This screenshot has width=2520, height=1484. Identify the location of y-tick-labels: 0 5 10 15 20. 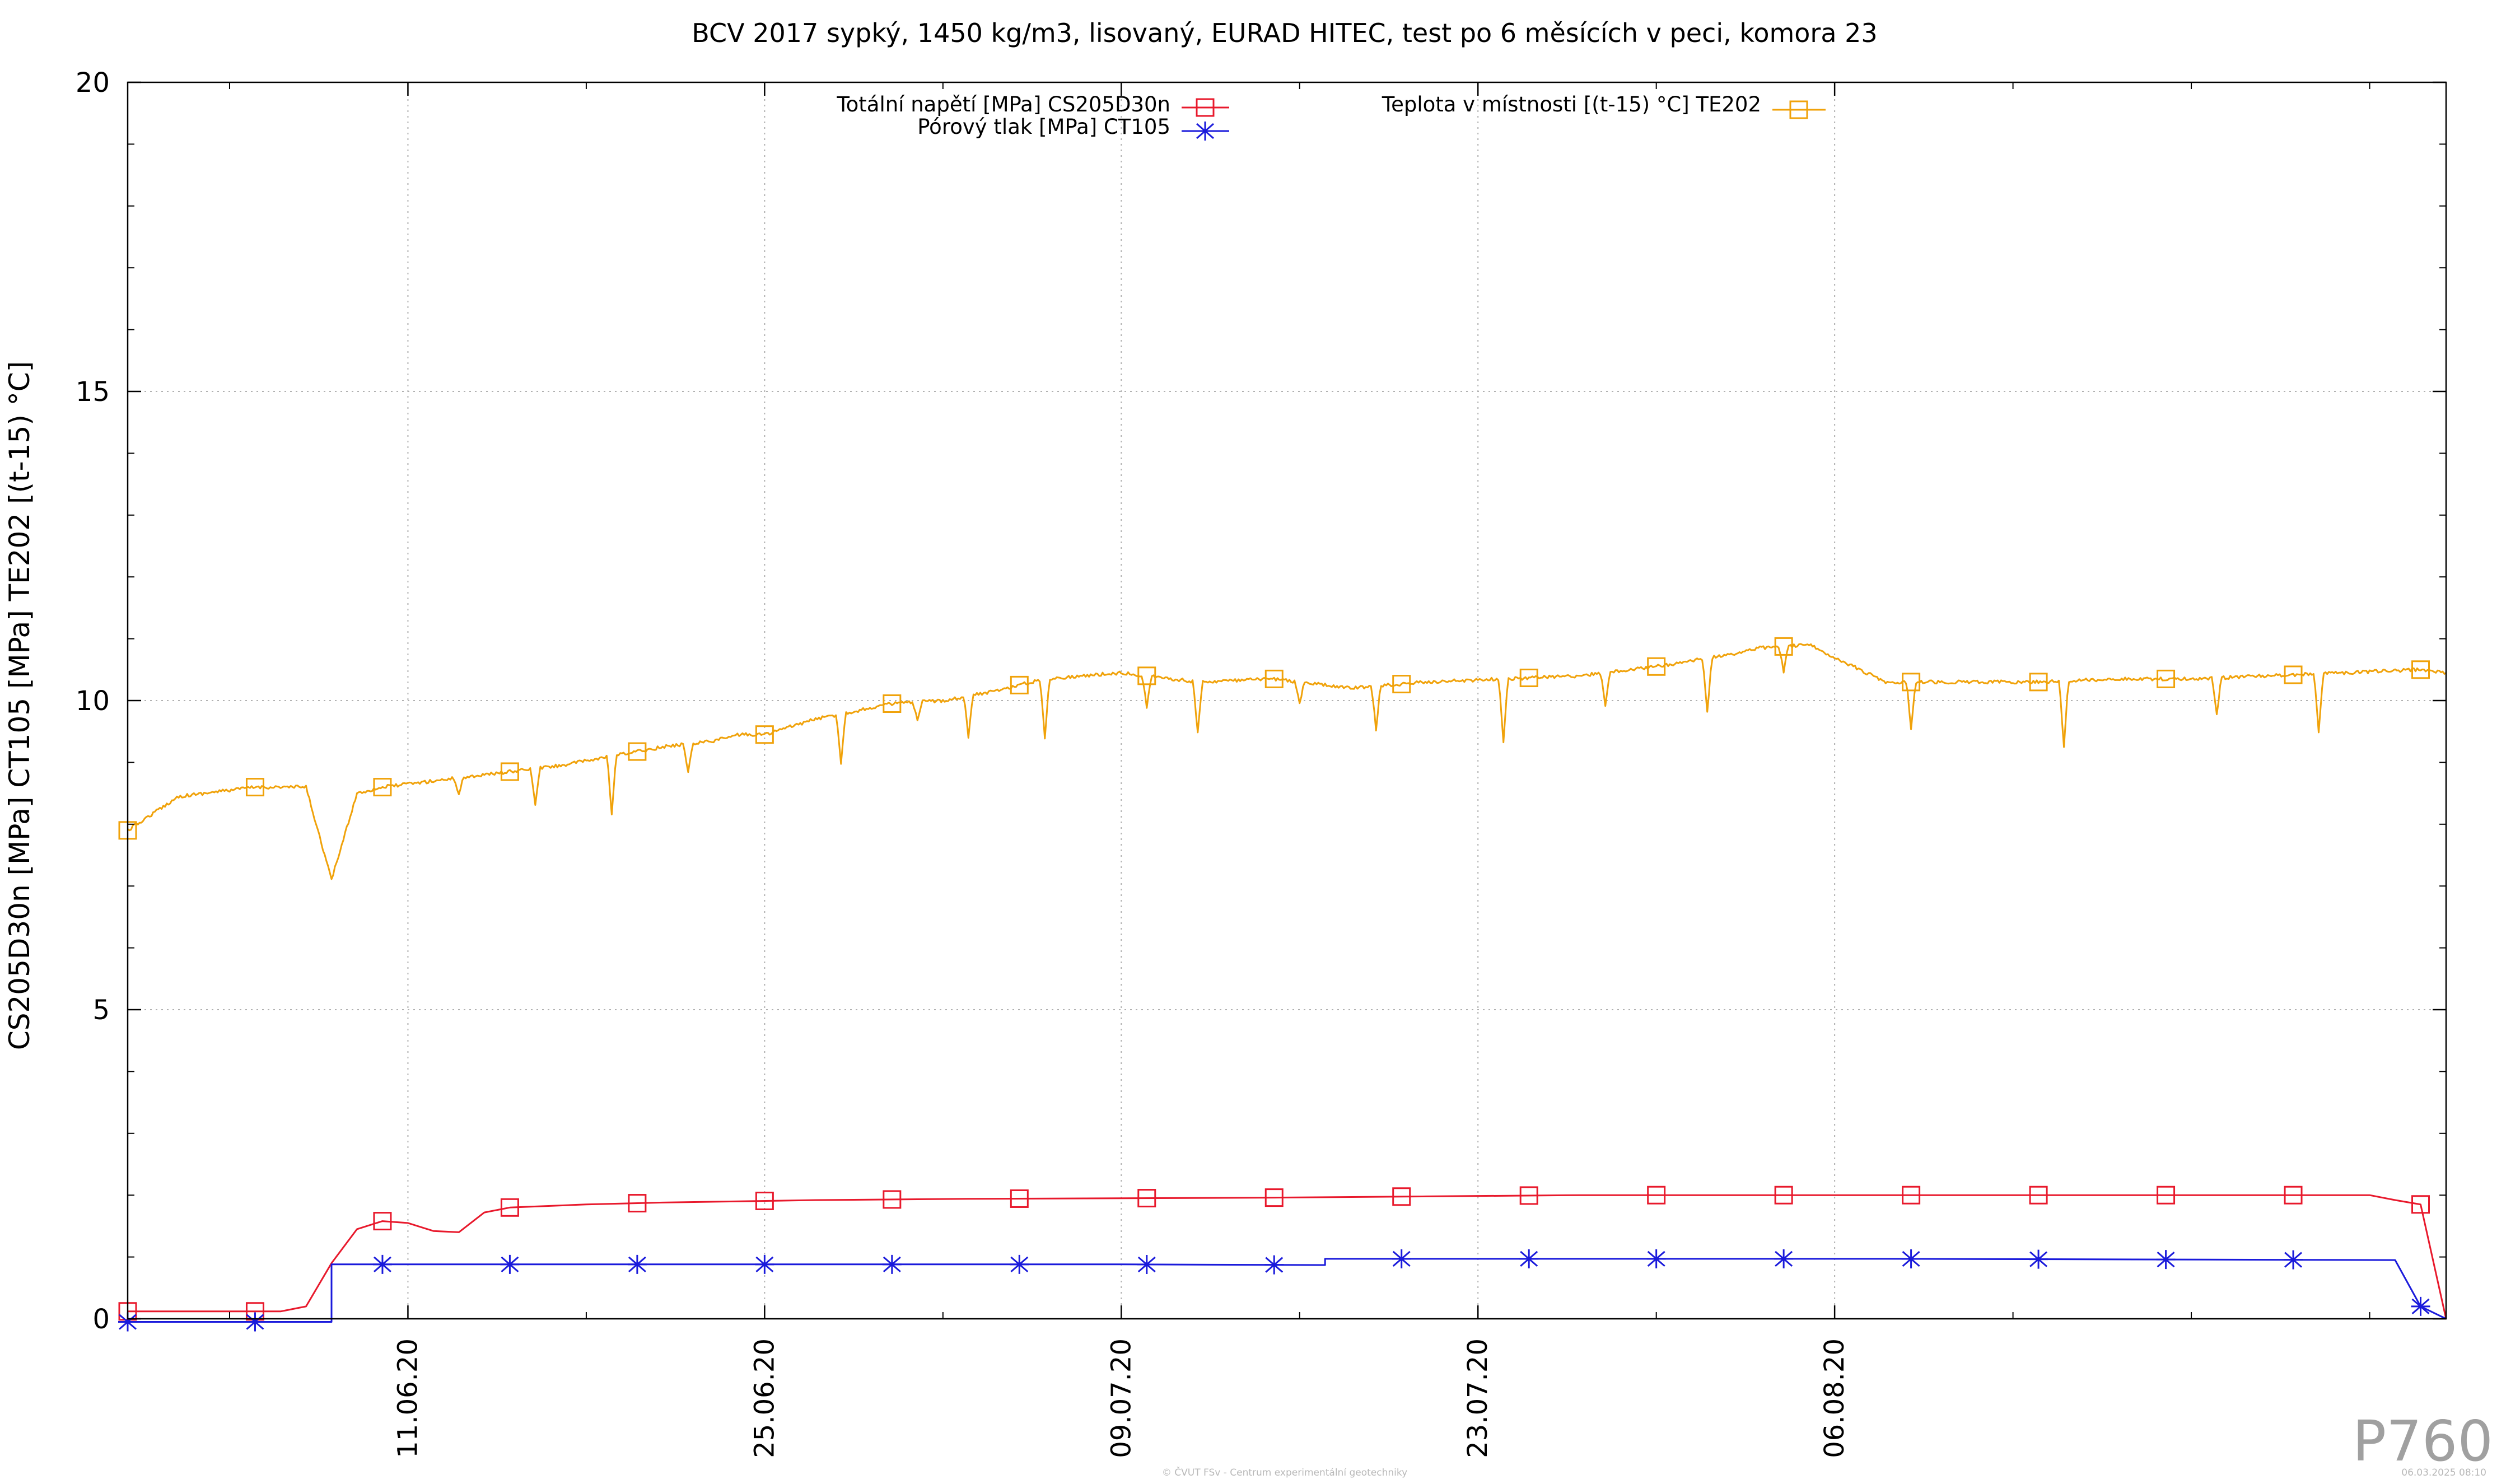
(93, 701).